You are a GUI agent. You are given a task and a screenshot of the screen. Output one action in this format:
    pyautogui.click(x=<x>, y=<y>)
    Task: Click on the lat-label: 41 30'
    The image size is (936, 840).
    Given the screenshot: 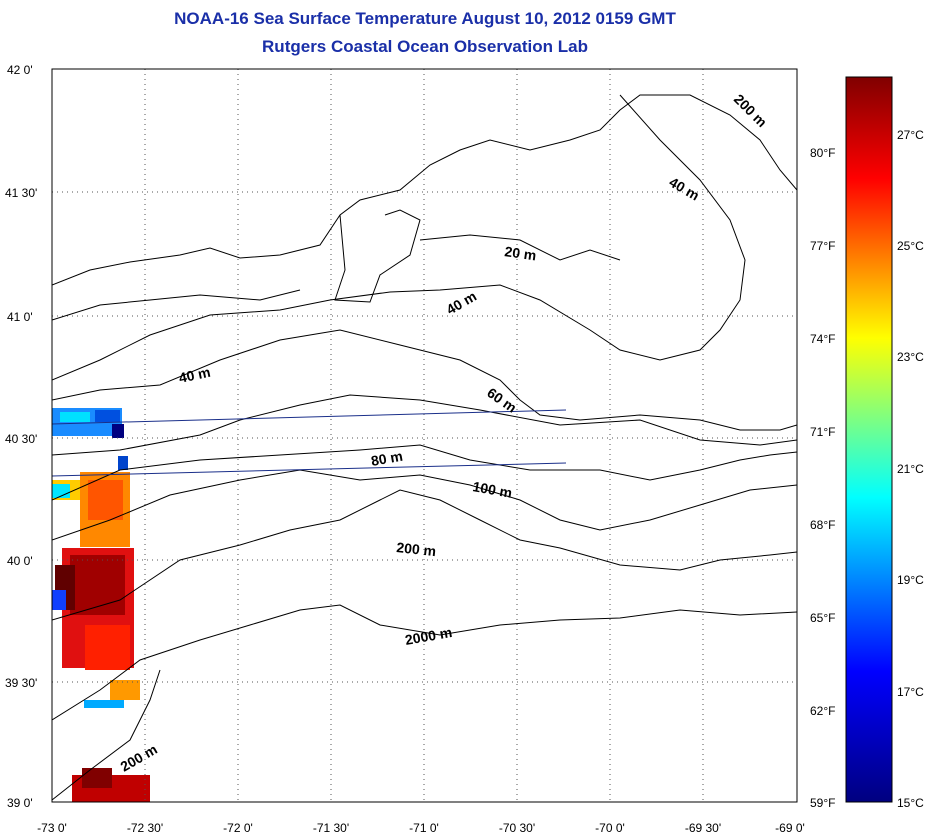 What is the action you would take?
    pyautogui.click(x=21, y=193)
    